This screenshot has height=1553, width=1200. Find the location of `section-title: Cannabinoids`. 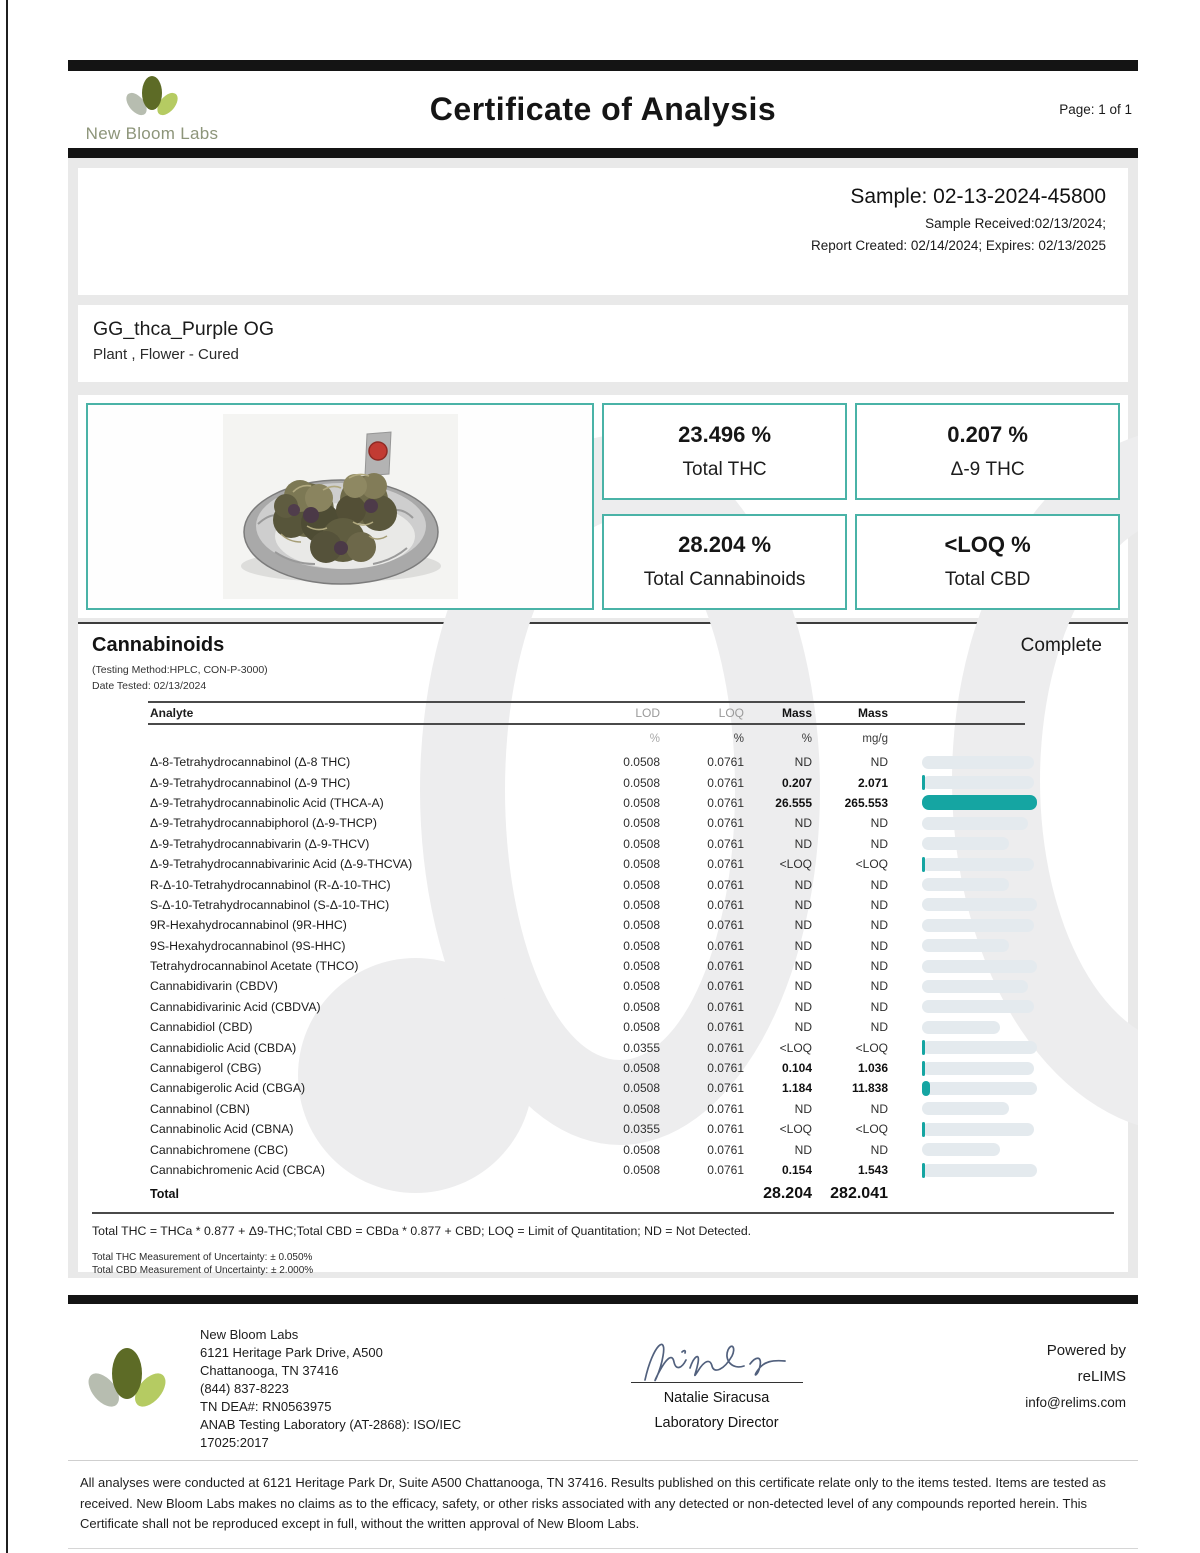

section-title: Cannabinoids is located at coordinates (158, 645).